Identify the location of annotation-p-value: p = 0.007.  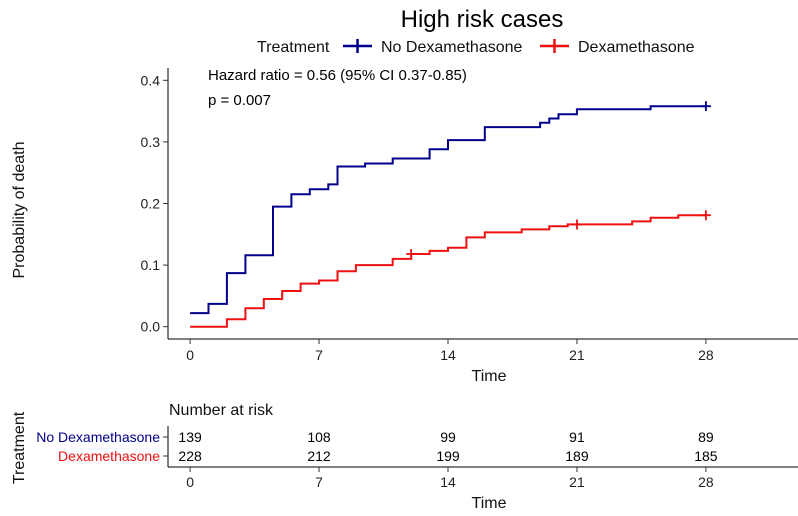
(239, 100).